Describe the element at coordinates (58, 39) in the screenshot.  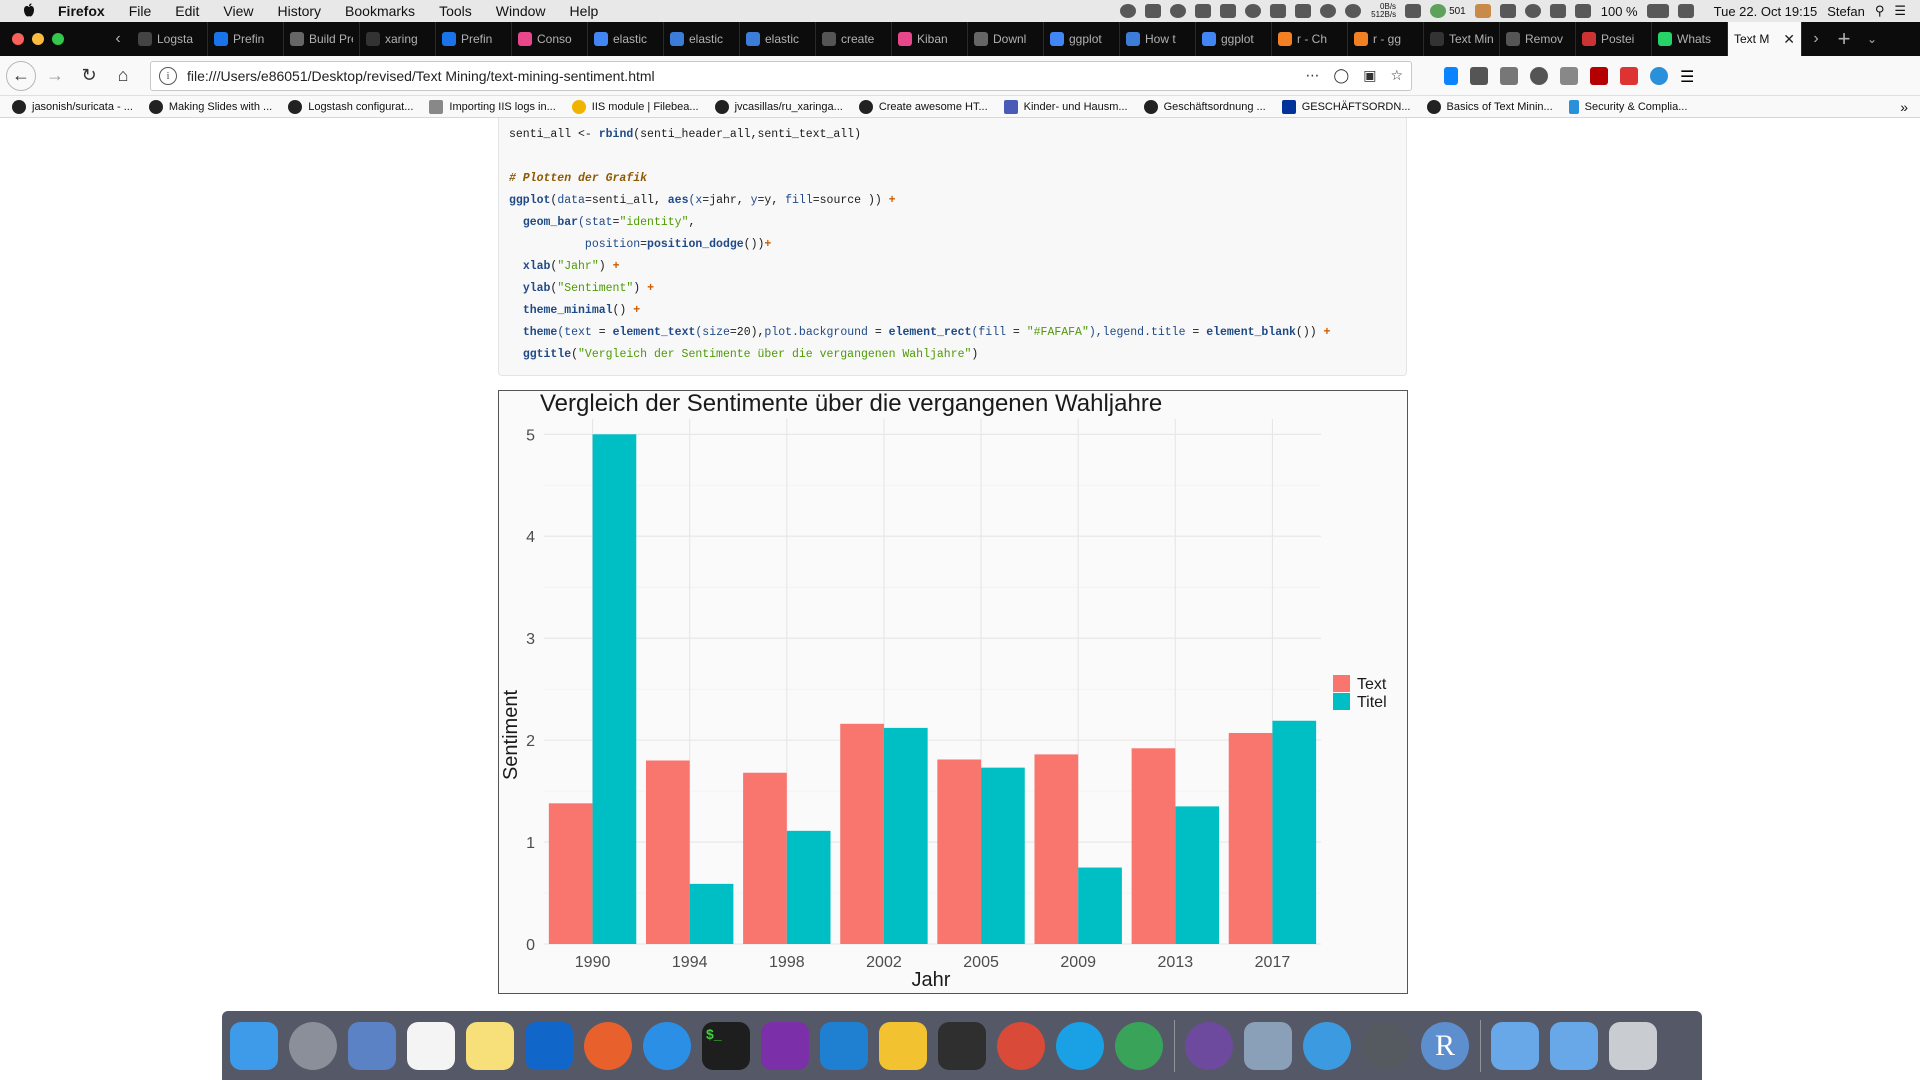
I see `zoom-window-button` at that location.